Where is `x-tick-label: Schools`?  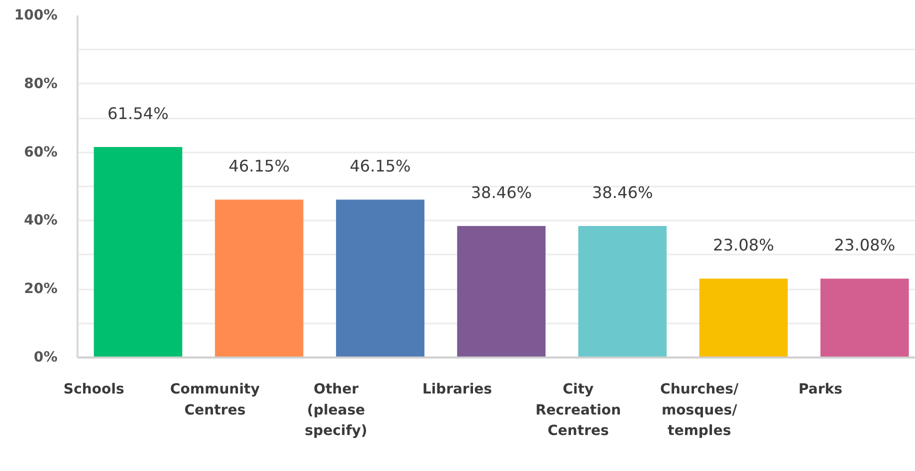 x-tick-label: Schools is located at coordinates (93, 390).